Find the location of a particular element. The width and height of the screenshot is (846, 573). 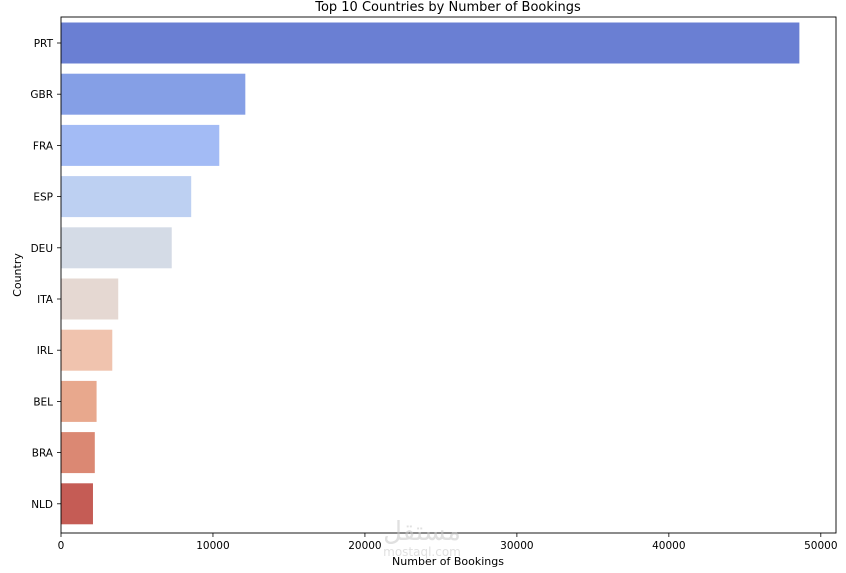

bar-prt is located at coordinates (430, 43).